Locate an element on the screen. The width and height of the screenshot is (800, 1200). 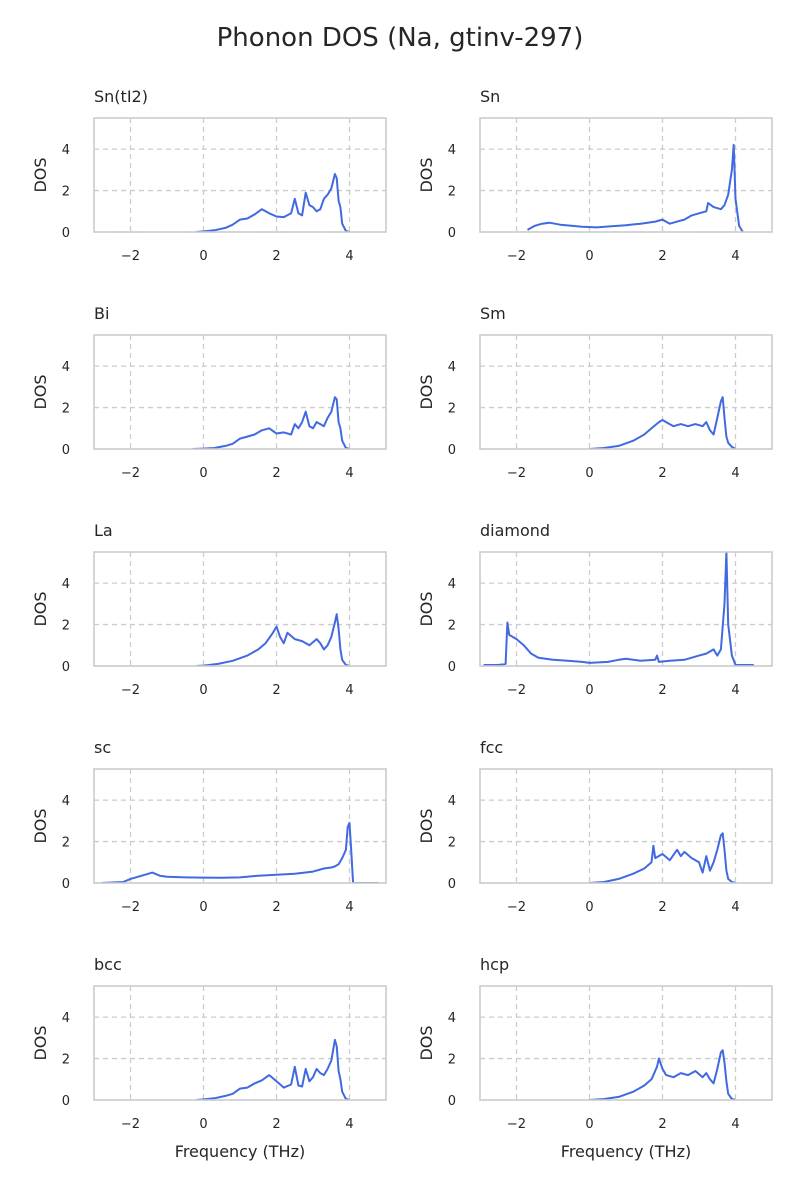
panel-4: La −2 0 2 4 0 2 4 DOS is located at coordinates (209, 609).